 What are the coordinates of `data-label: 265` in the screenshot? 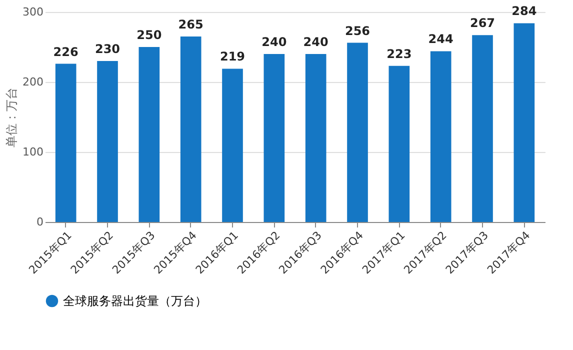 It's located at (191, 25).